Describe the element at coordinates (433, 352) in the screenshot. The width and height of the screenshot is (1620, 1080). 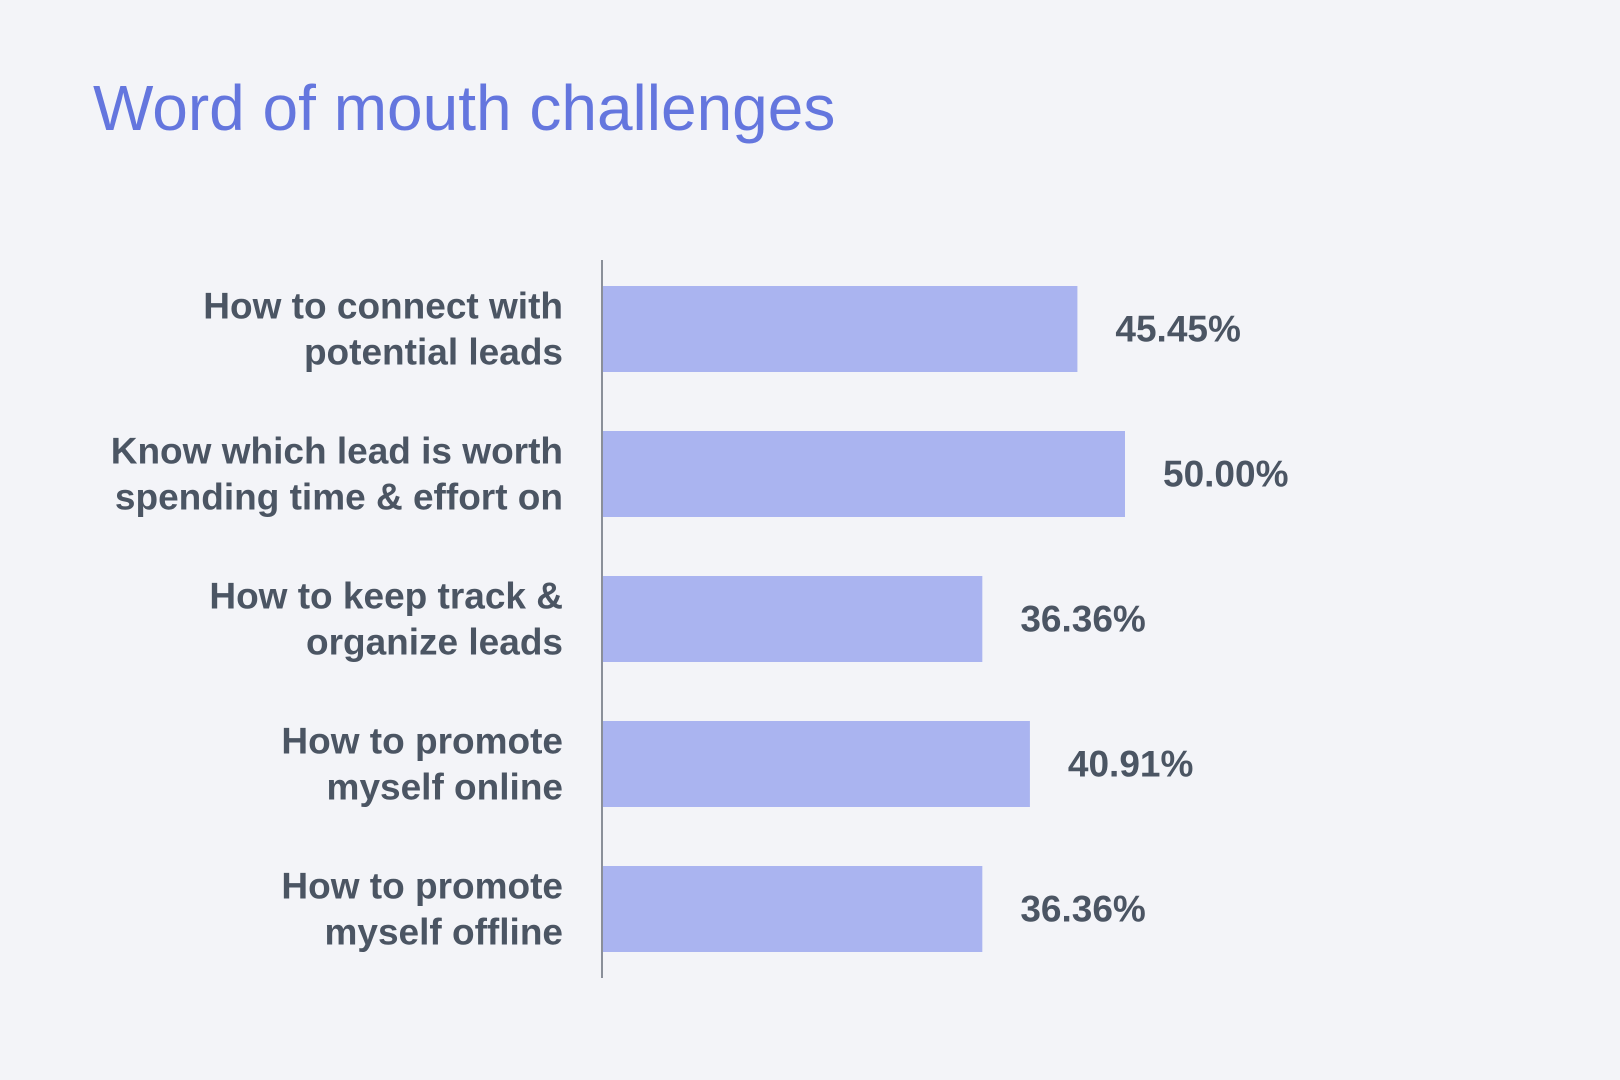
I see `category-label: potential leads` at that location.